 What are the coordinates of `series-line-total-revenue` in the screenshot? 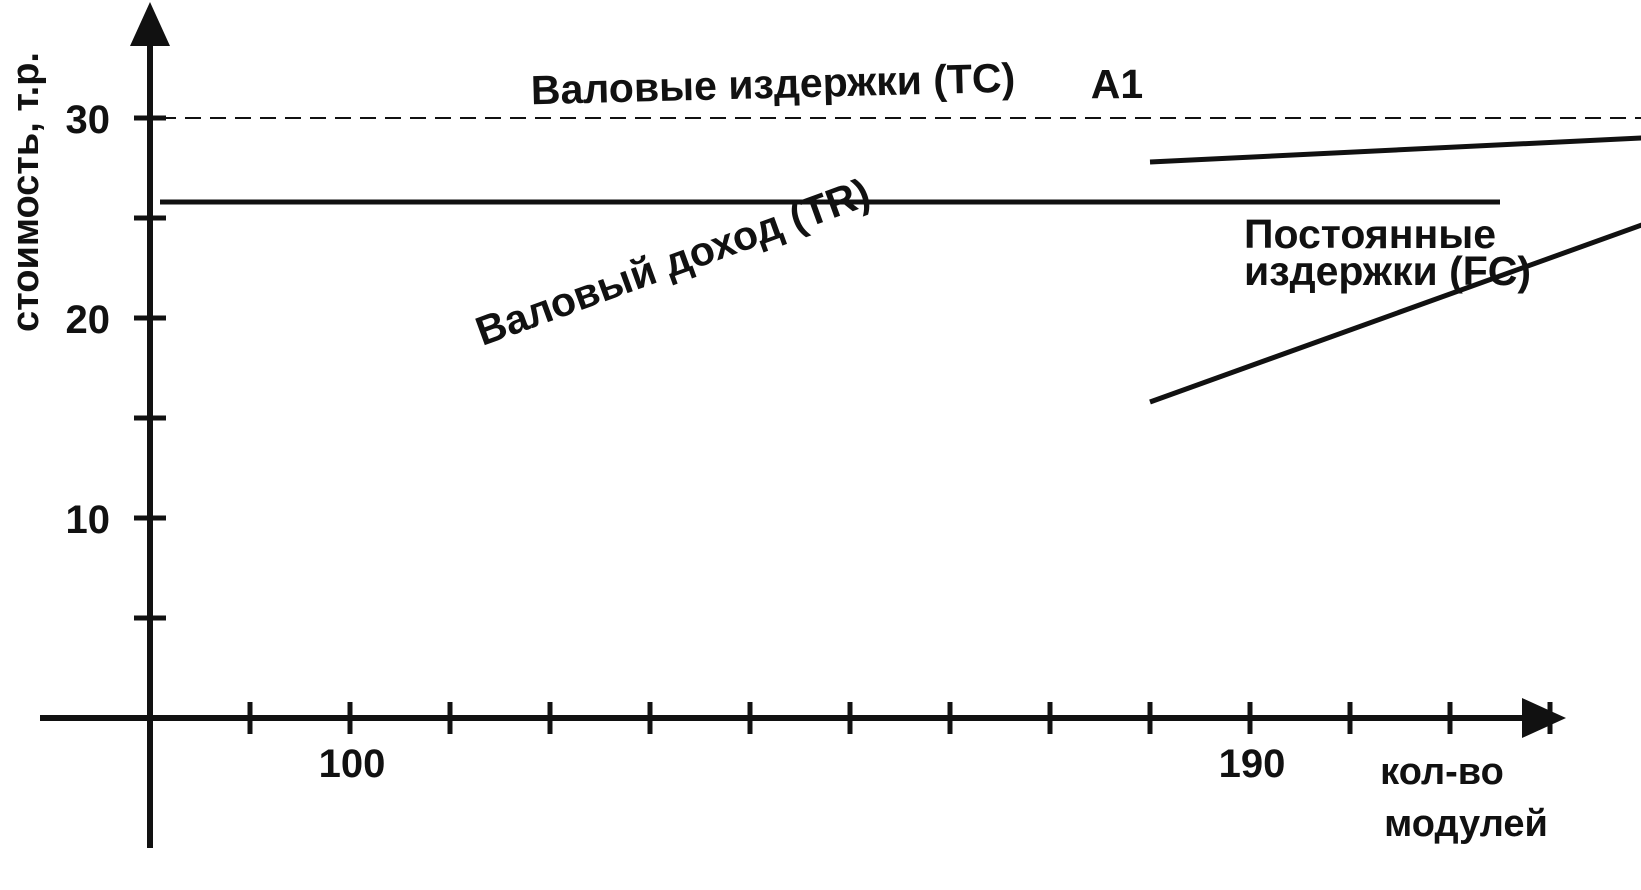 It's located at (1395, 313).